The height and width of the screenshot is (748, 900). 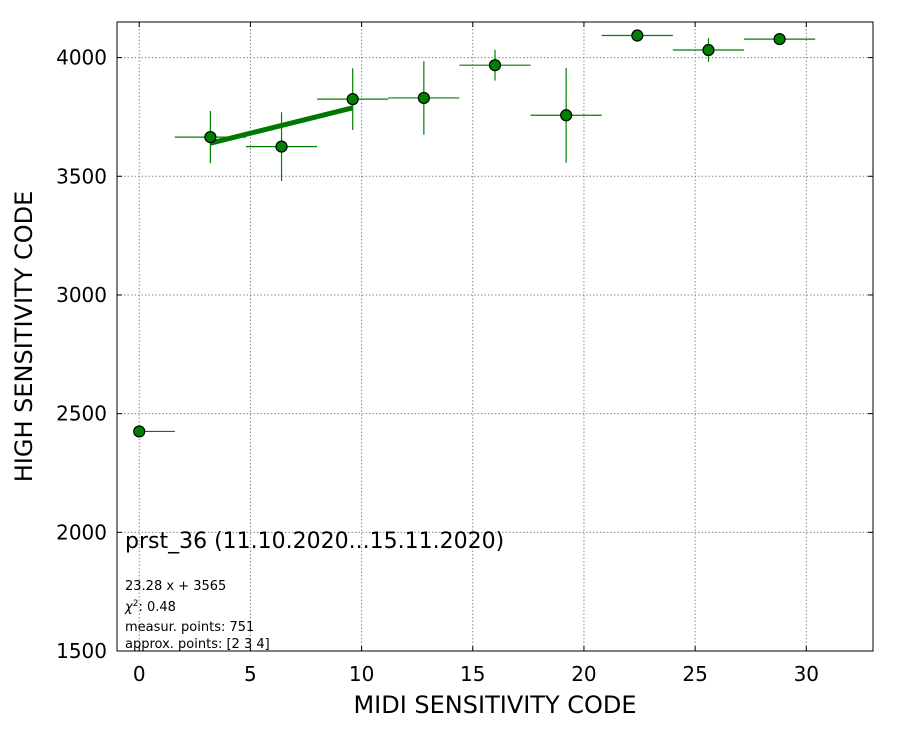 I want to click on y-tick-label: 3500, so click(x=81, y=176).